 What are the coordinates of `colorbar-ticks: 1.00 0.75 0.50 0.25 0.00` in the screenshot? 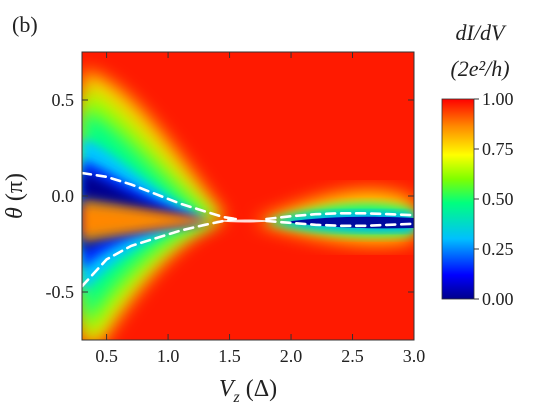 It's located at (494, 199).